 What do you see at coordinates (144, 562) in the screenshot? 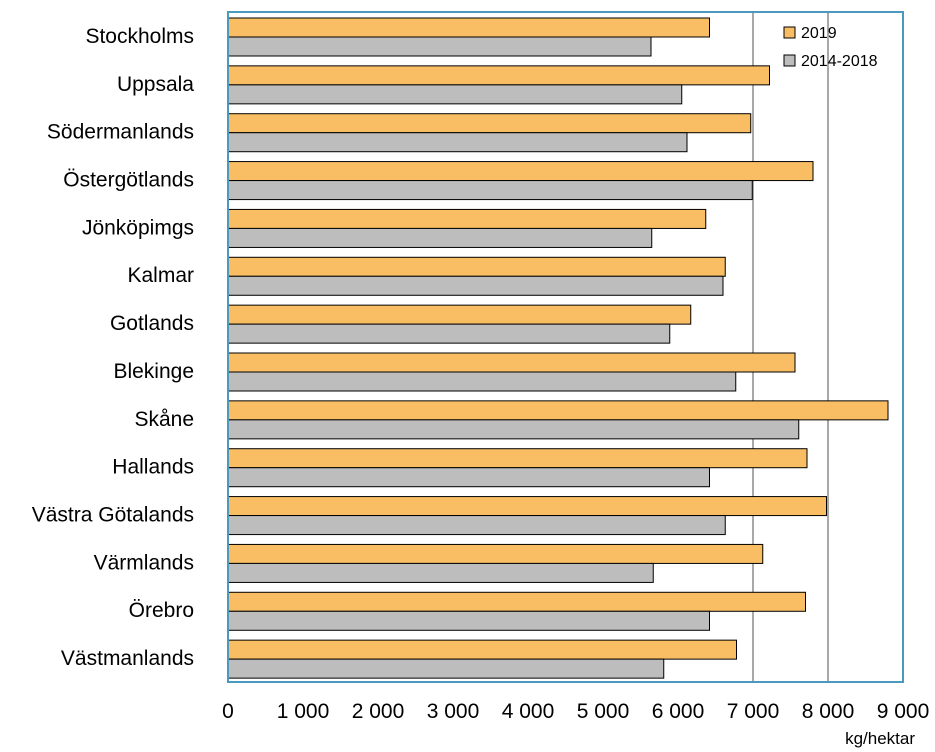
I see `category-label: Värmlands` at bounding box center [144, 562].